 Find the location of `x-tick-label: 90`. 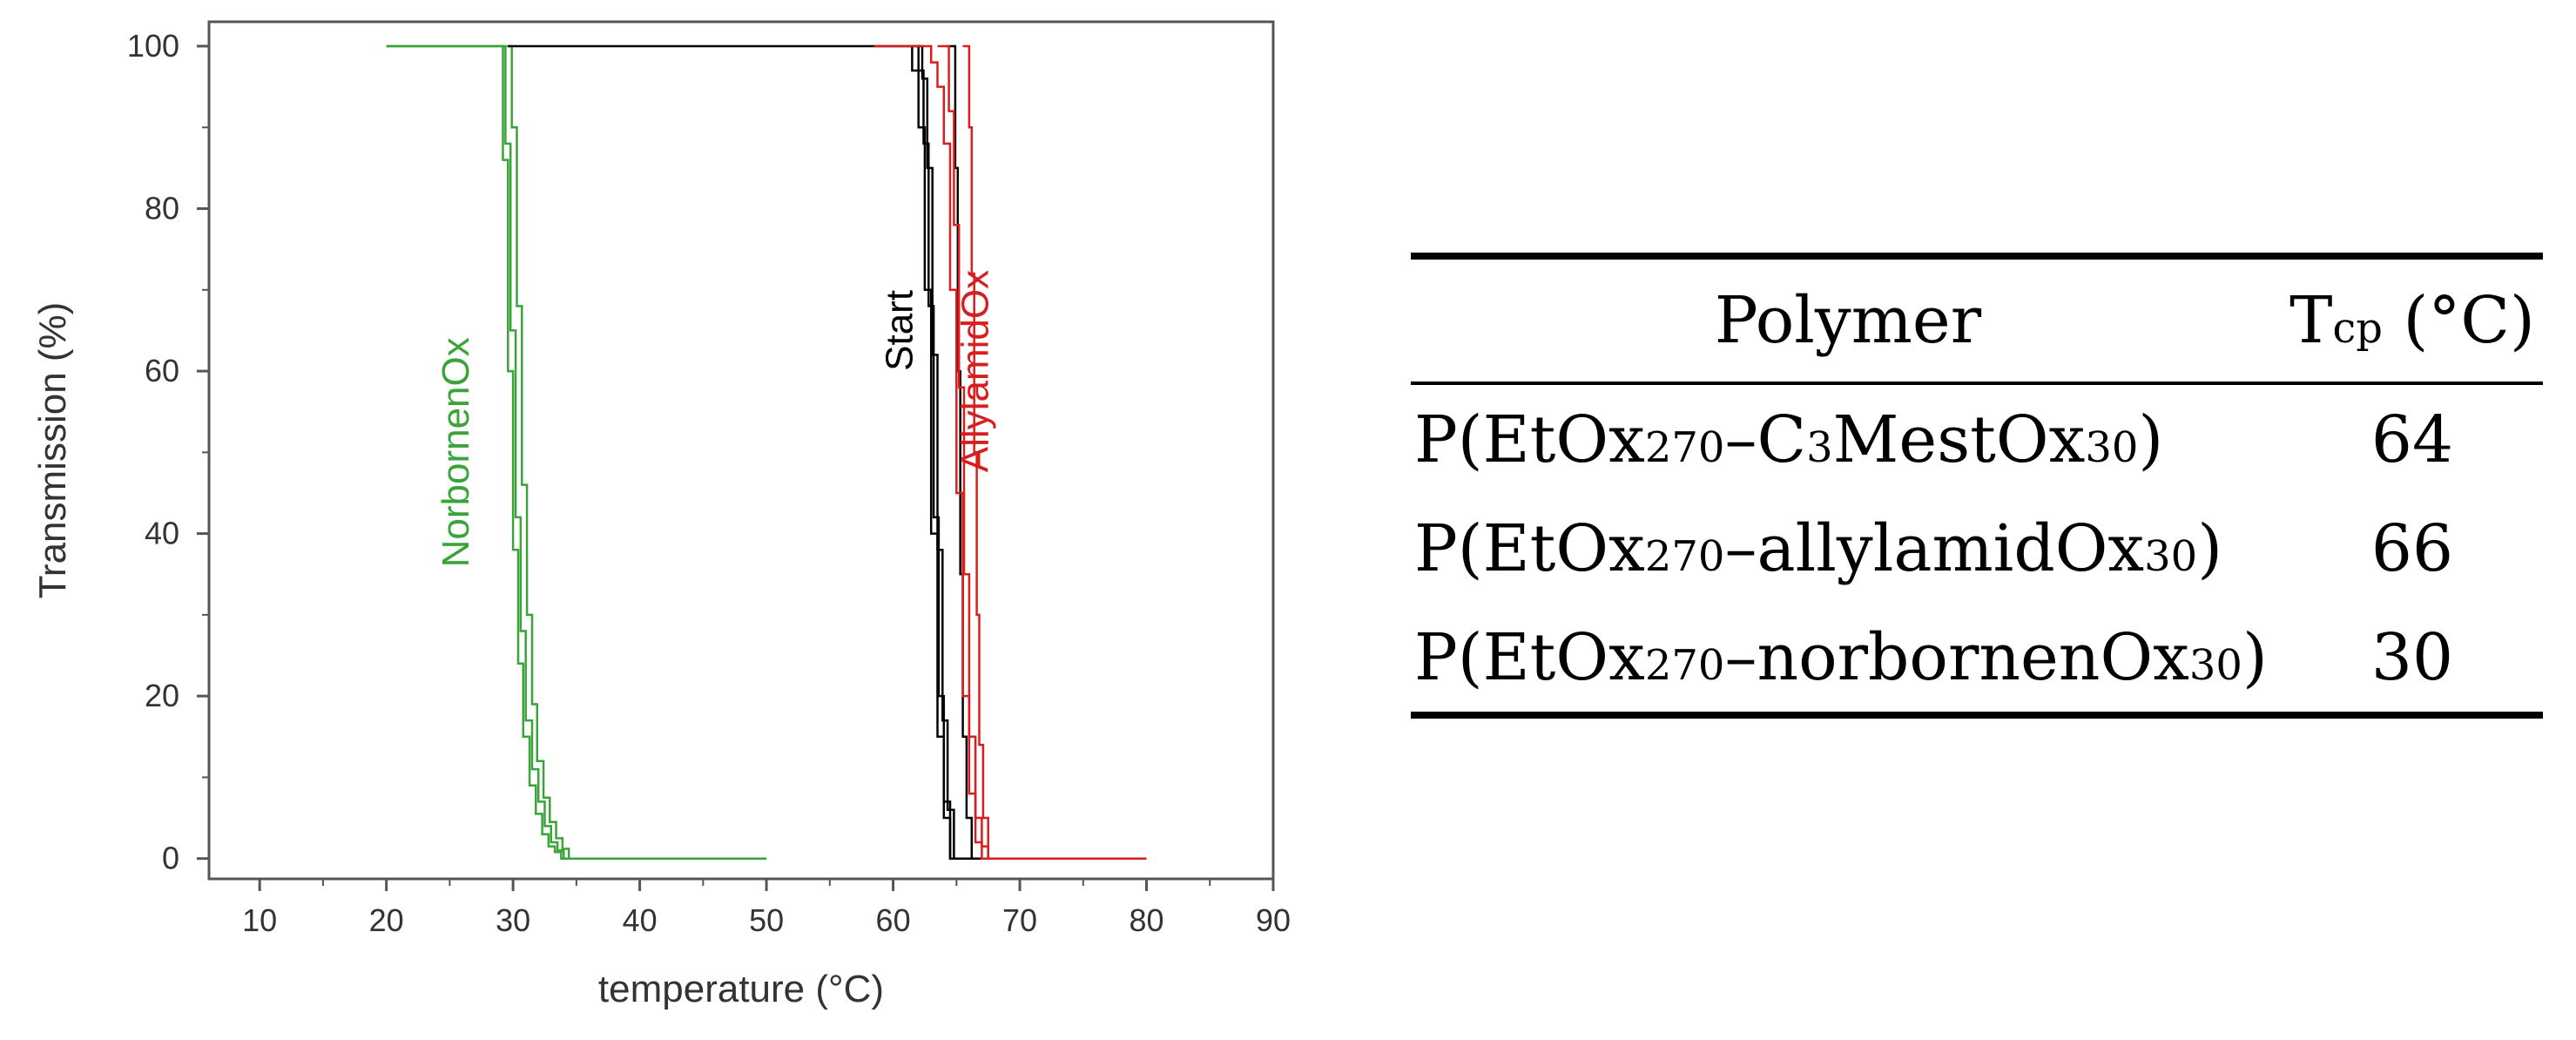

x-tick-label: 90 is located at coordinates (1273, 920).